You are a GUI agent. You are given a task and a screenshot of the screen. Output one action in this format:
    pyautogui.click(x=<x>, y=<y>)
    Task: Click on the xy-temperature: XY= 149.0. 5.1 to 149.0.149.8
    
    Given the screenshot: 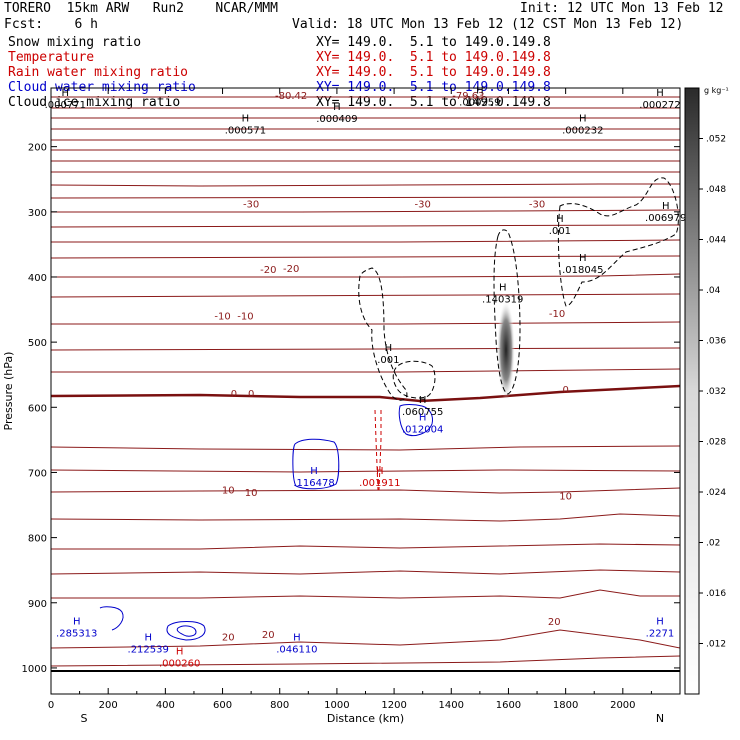 What is the action you would take?
    pyautogui.click(x=433, y=57)
    